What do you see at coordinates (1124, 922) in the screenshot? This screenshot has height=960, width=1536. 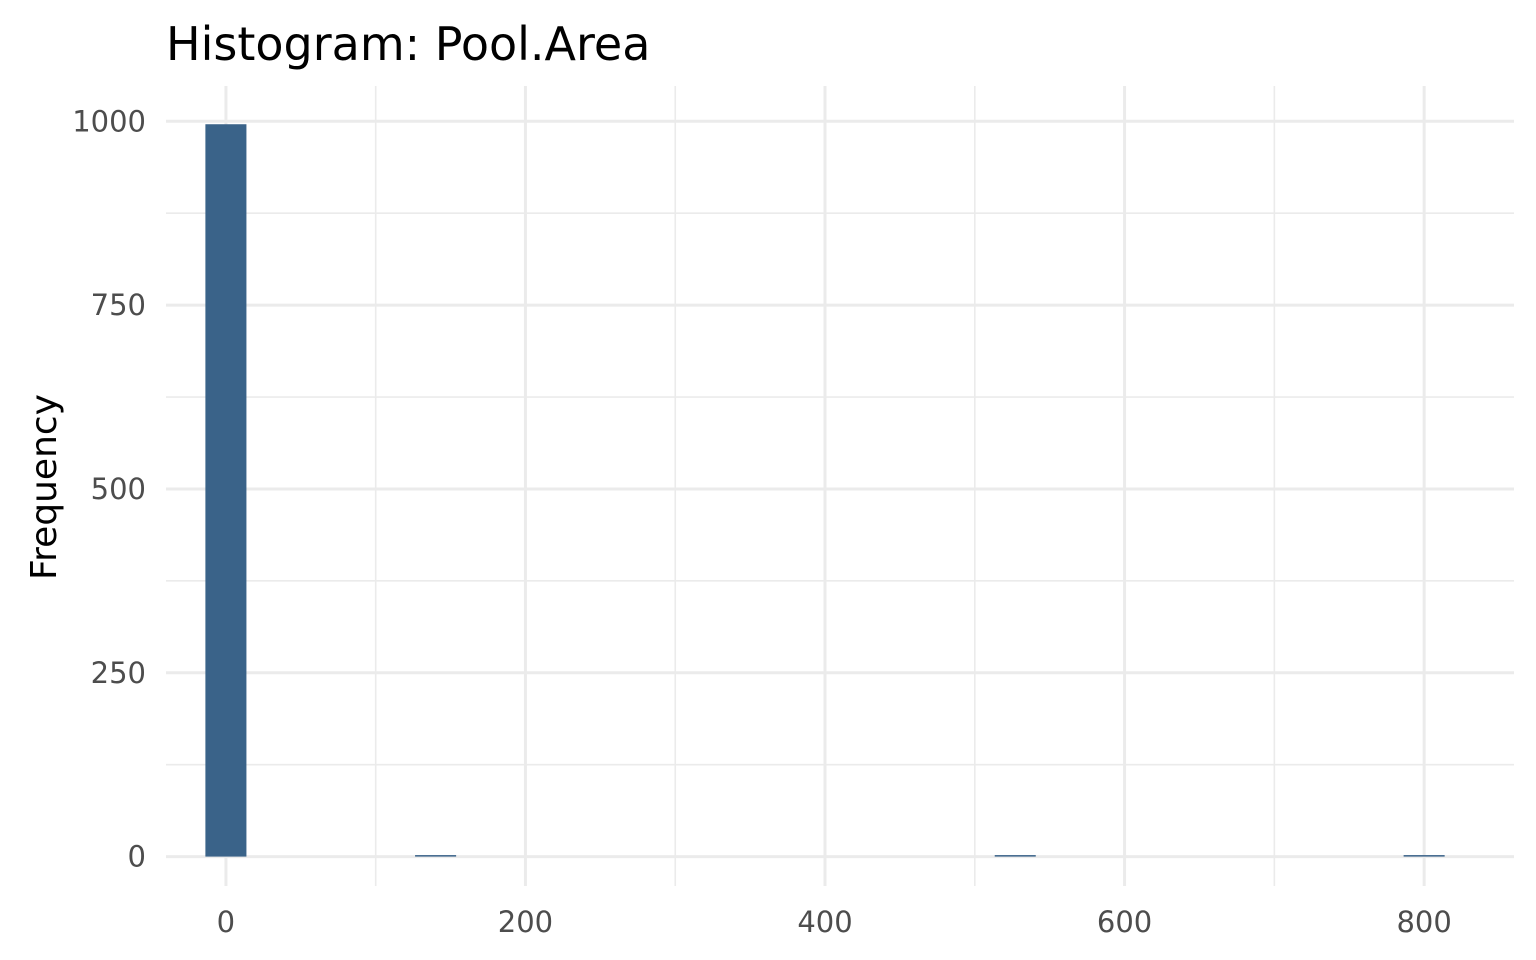 I see `x-tick-label: 600` at bounding box center [1124, 922].